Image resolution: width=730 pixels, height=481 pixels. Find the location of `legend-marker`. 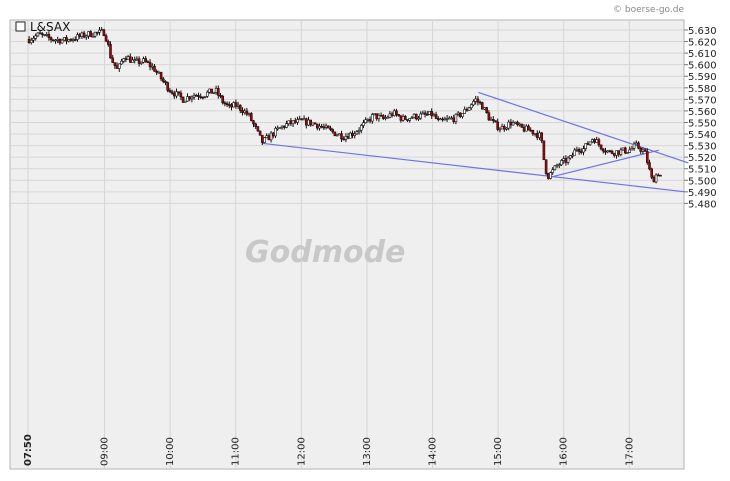

legend-marker is located at coordinates (20, 26).